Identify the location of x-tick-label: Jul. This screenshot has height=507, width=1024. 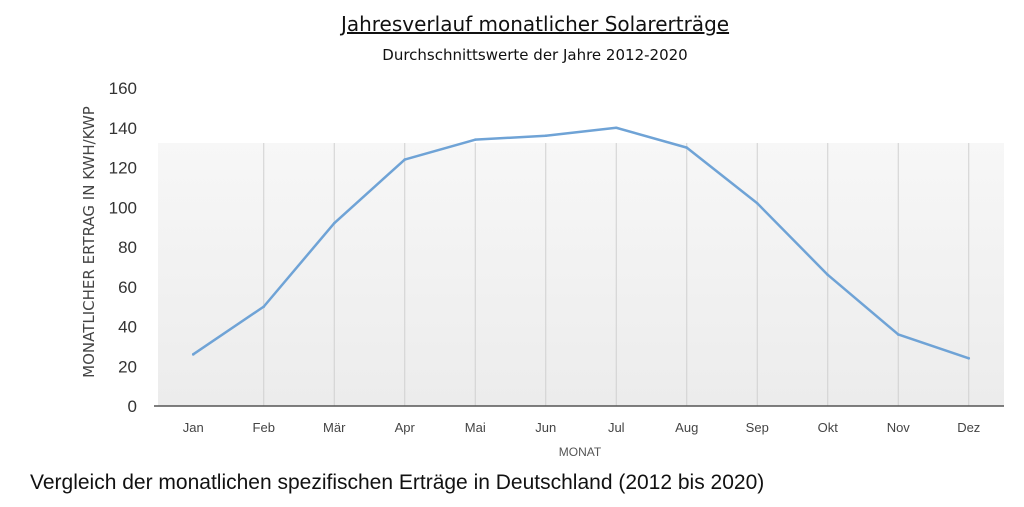
(616, 427).